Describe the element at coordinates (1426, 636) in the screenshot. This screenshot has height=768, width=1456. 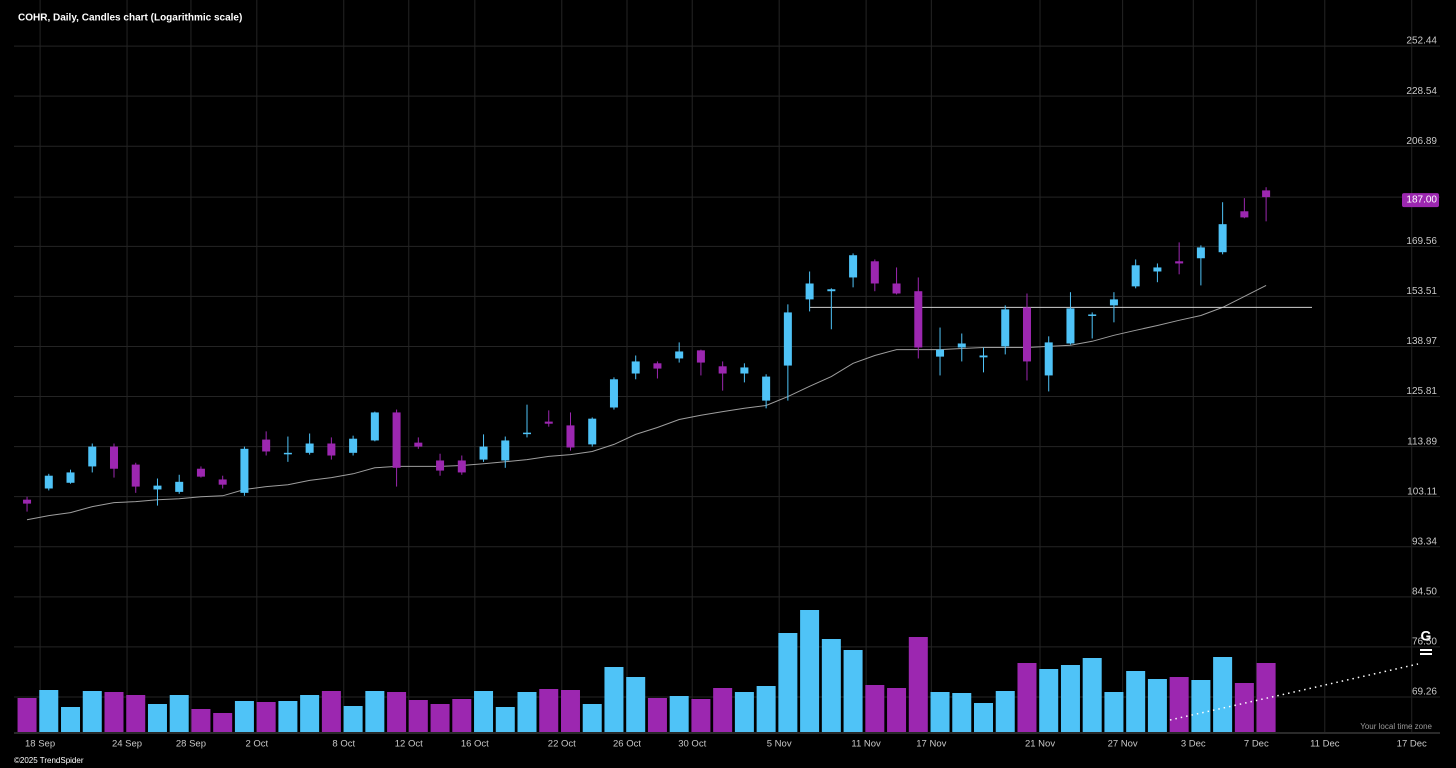
I see `watermark: G` at that location.